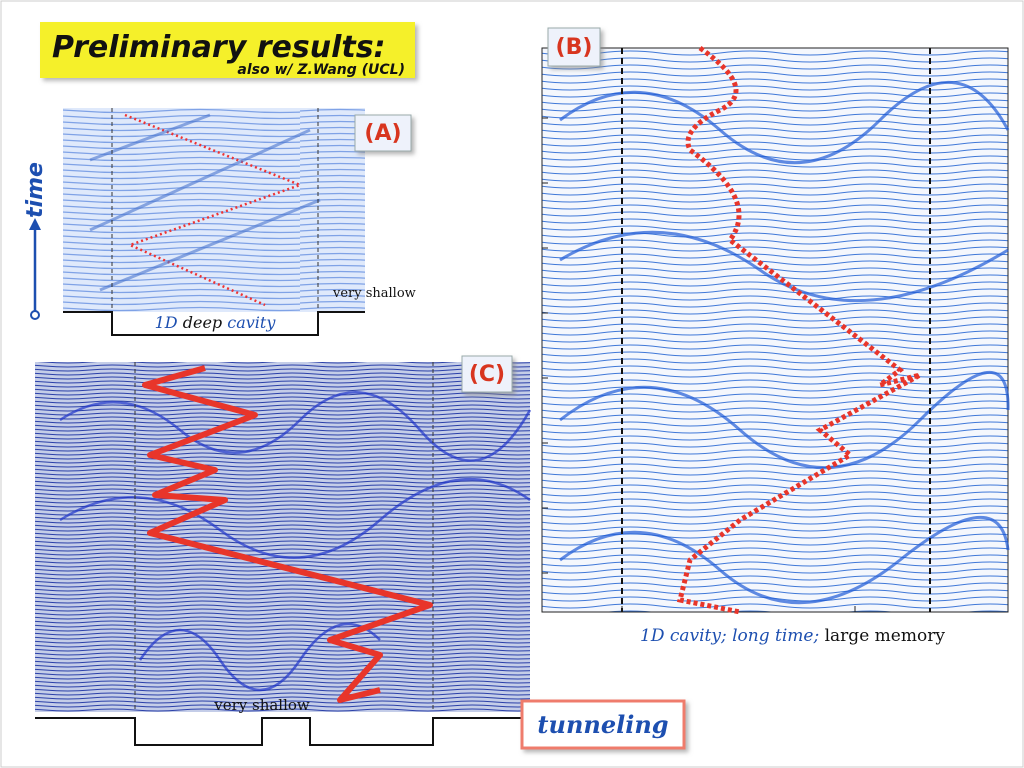 The height and width of the screenshot is (768, 1024). I want to click on arrow-head, so click(35, 224).